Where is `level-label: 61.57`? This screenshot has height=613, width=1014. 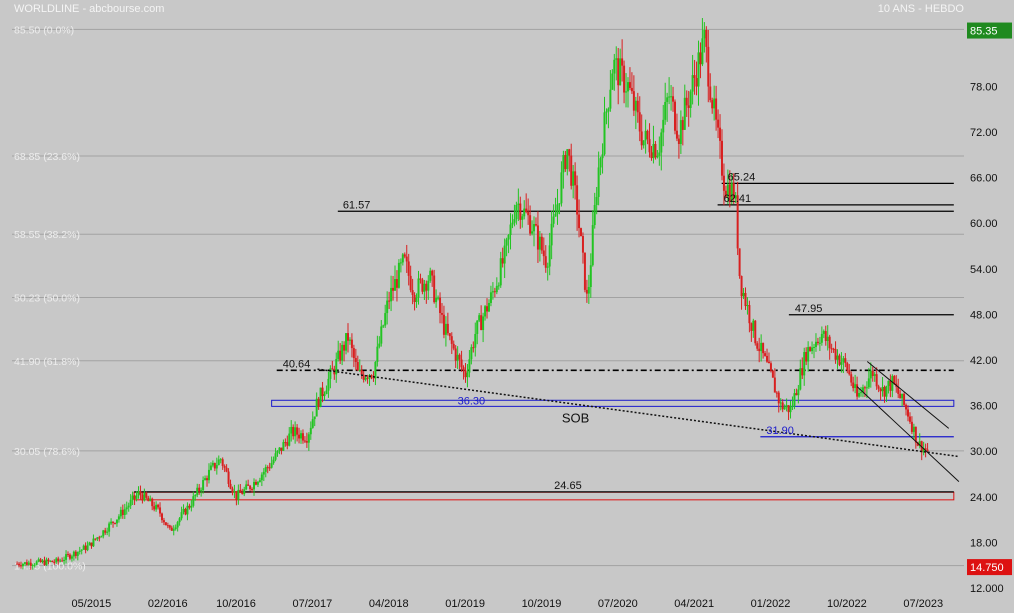
level-label: 61.57 is located at coordinates (357, 205).